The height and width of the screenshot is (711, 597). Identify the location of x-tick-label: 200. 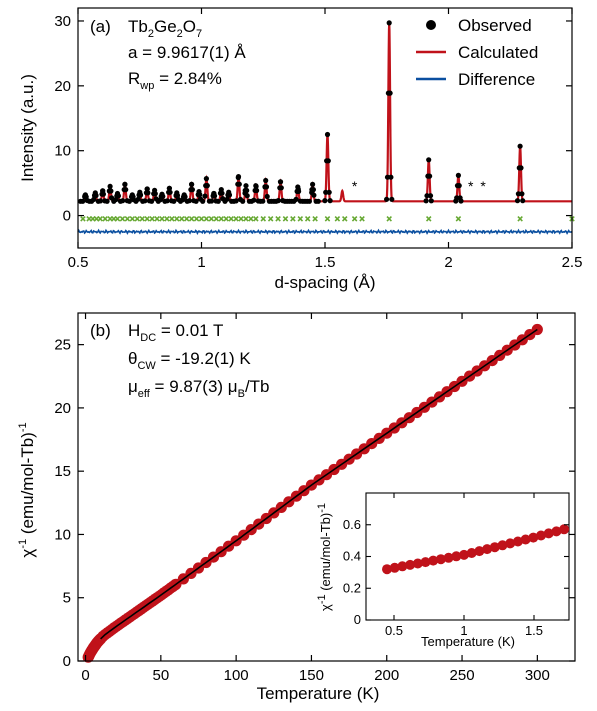
(386, 675).